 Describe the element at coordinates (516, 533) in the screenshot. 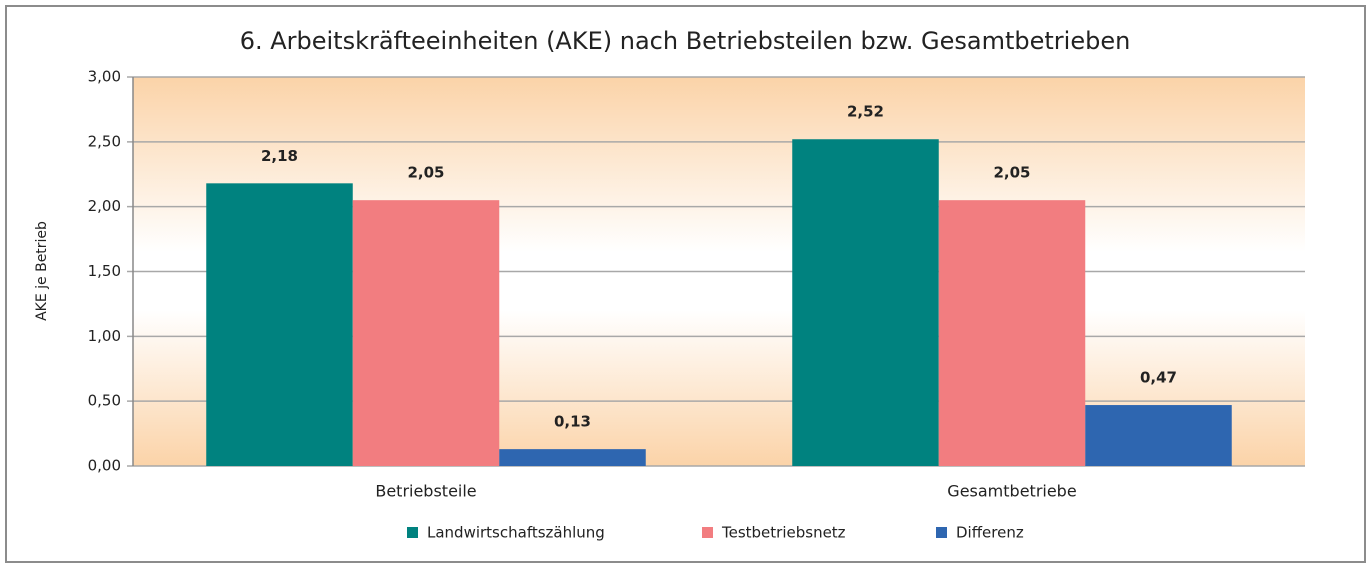

I see `legend-label: Landwirtschaftszählung` at that location.